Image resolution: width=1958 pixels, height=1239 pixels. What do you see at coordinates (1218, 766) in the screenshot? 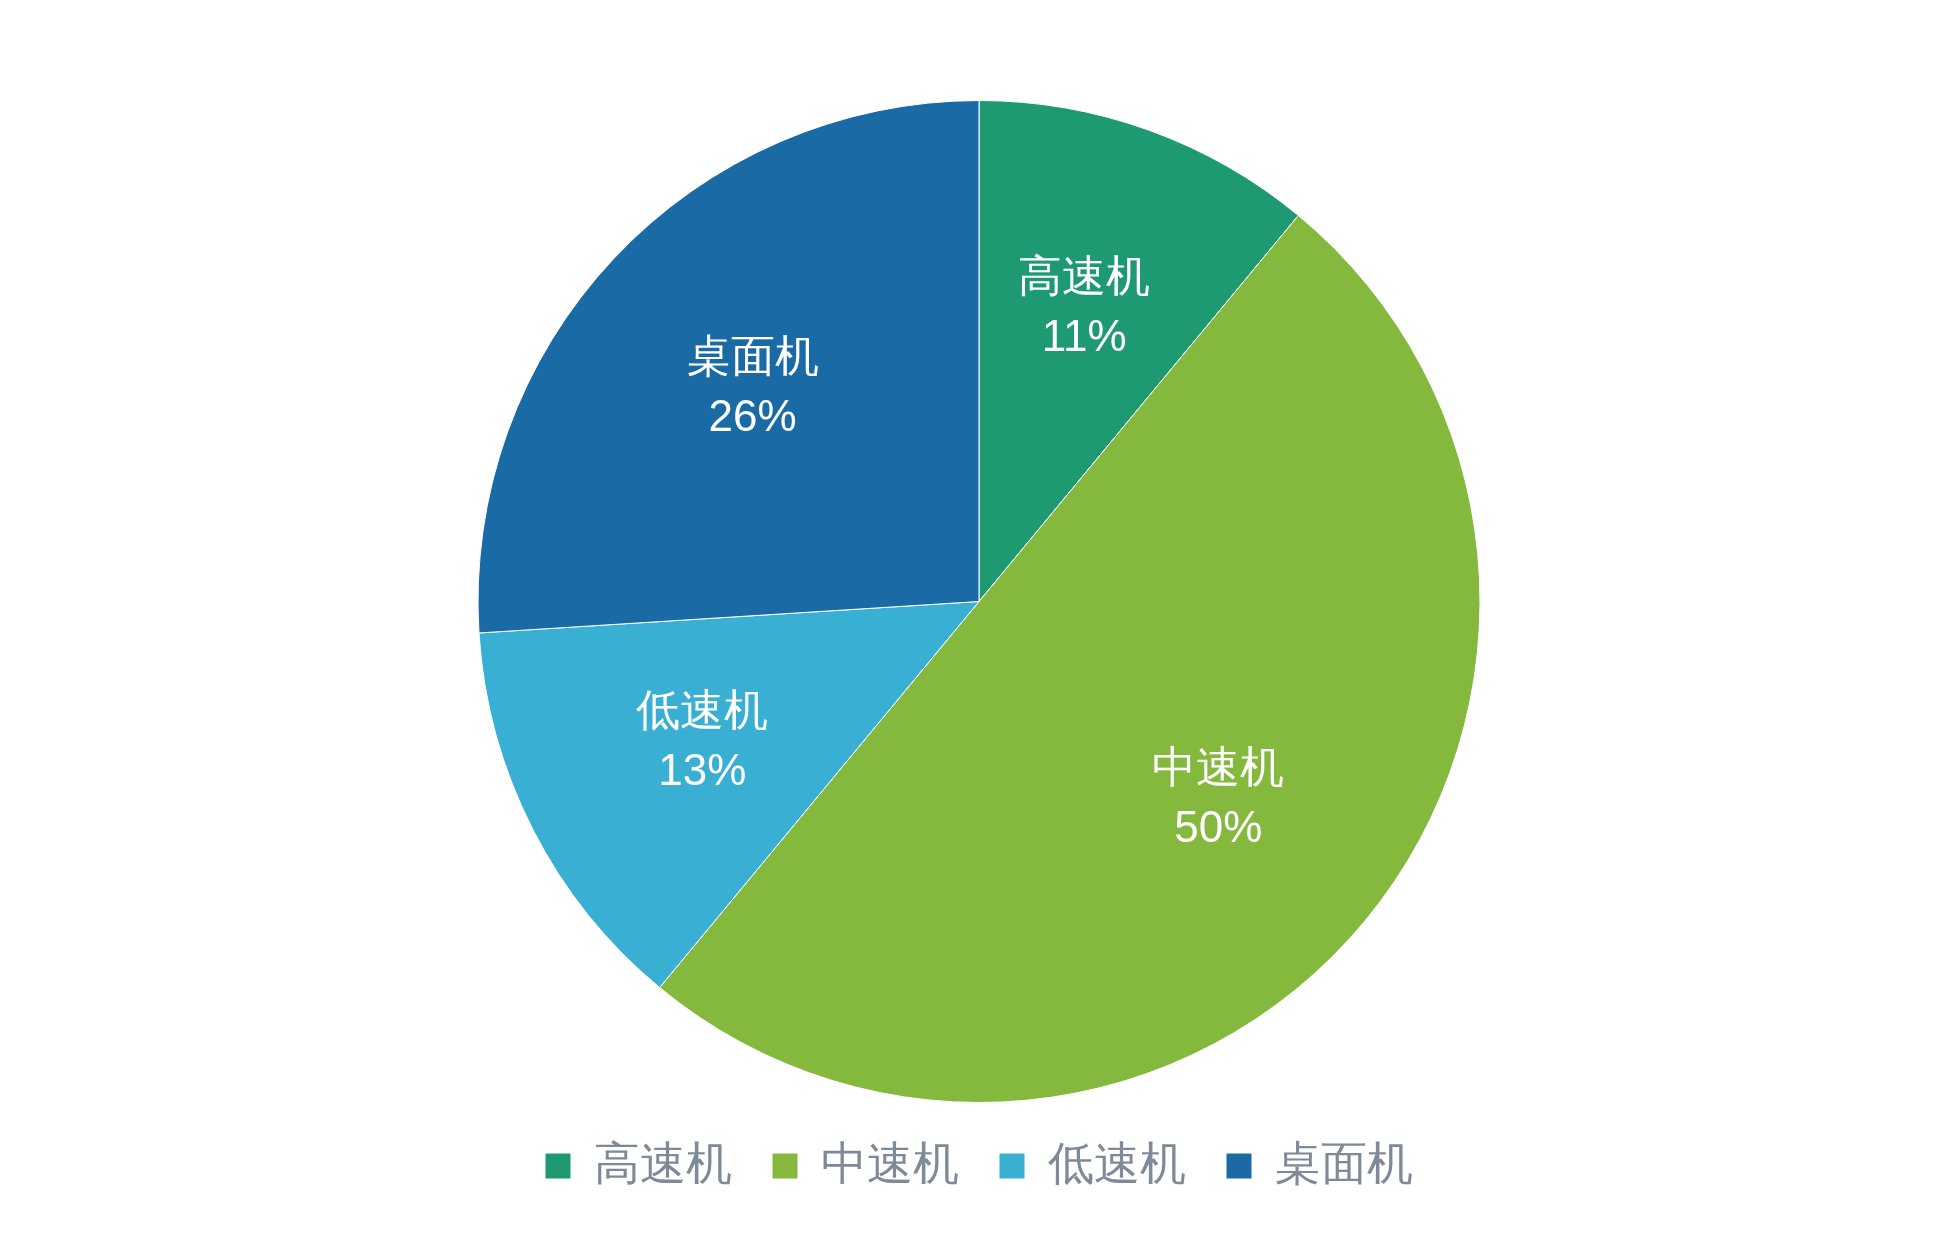
I see `slice-label: 中速机` at bounding box center [1218, 766].